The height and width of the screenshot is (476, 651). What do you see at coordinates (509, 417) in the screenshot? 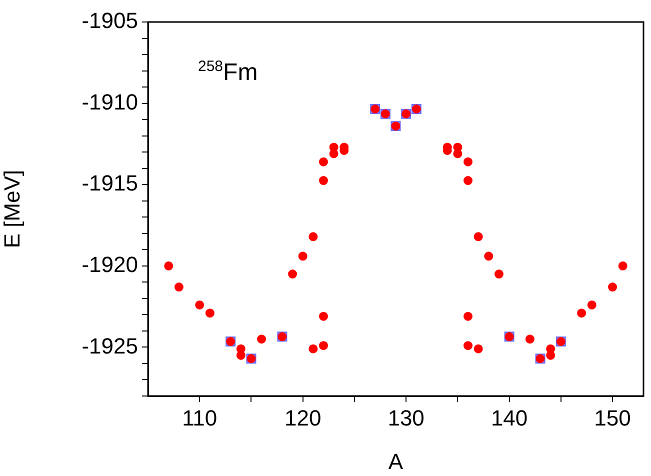
I see `x-tick-label: 140` at bounding box center [509, 417].